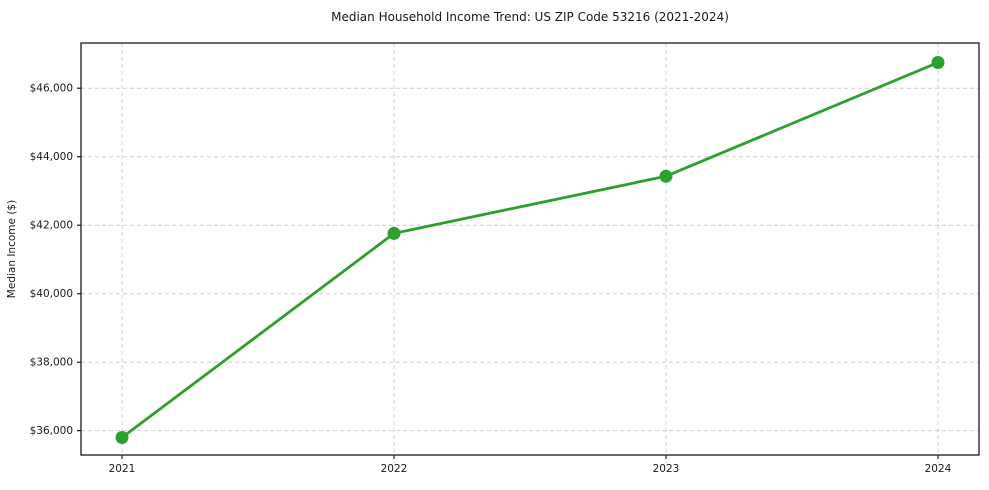 This screenshot has width=989, height=490. I want to click on y-tick-label: $36,000, so click(51, 431).